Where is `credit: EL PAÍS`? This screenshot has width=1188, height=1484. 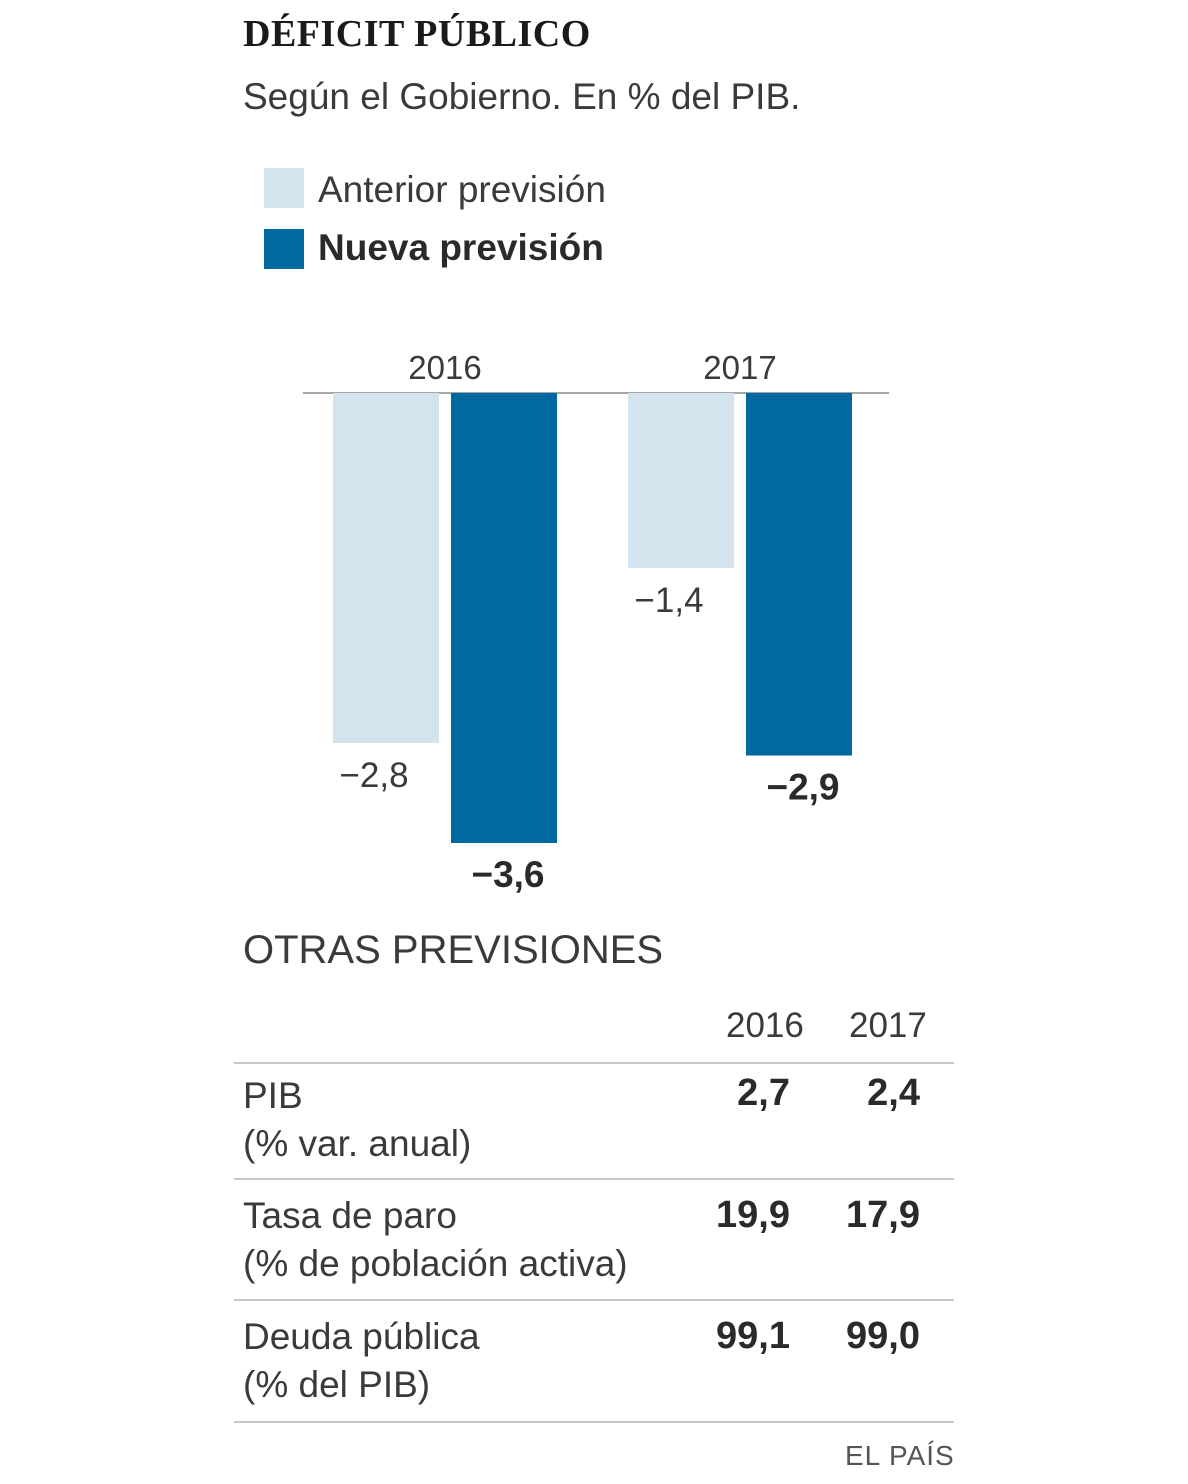 credit: EL PAÍS is located at coordinates (900, 1455).